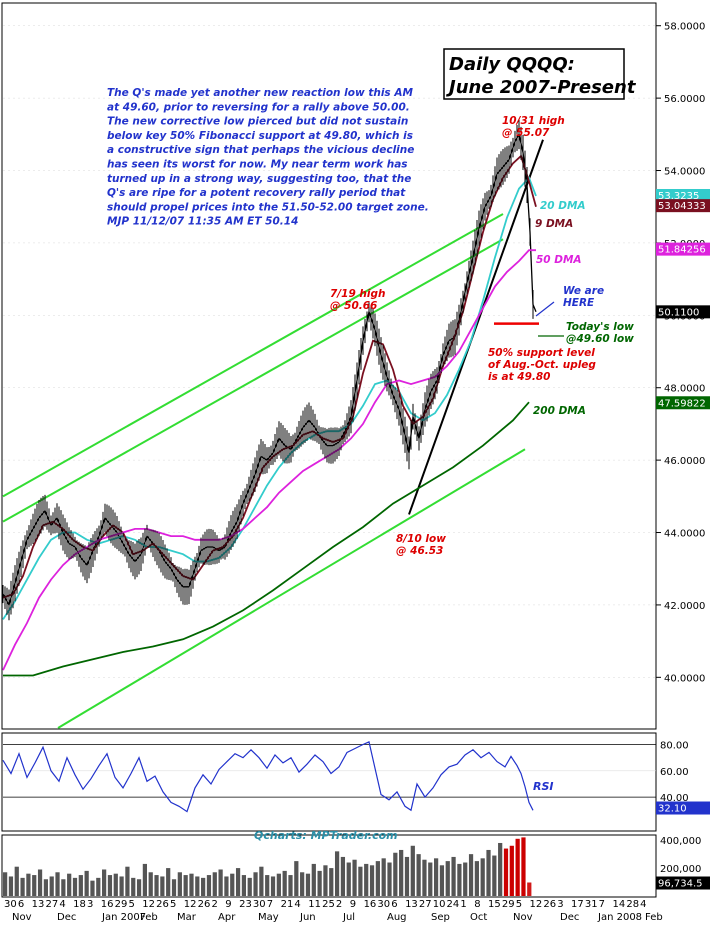  What do you see at coordinates (353, 306) in the screenshot?
I see `annotation-1-line-1: @ 50.66` at bounding box center [353, 306].